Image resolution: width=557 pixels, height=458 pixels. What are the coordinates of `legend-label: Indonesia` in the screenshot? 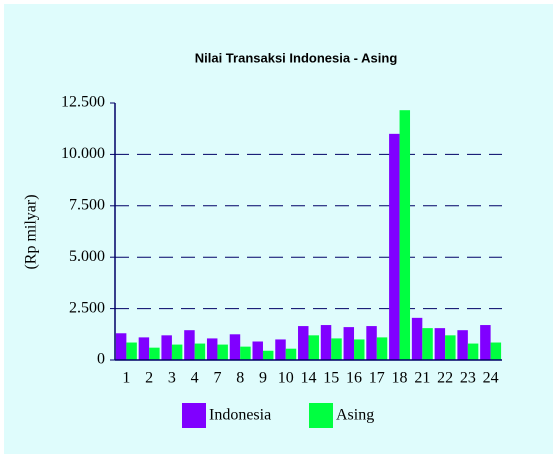 It's located at (240, 415).